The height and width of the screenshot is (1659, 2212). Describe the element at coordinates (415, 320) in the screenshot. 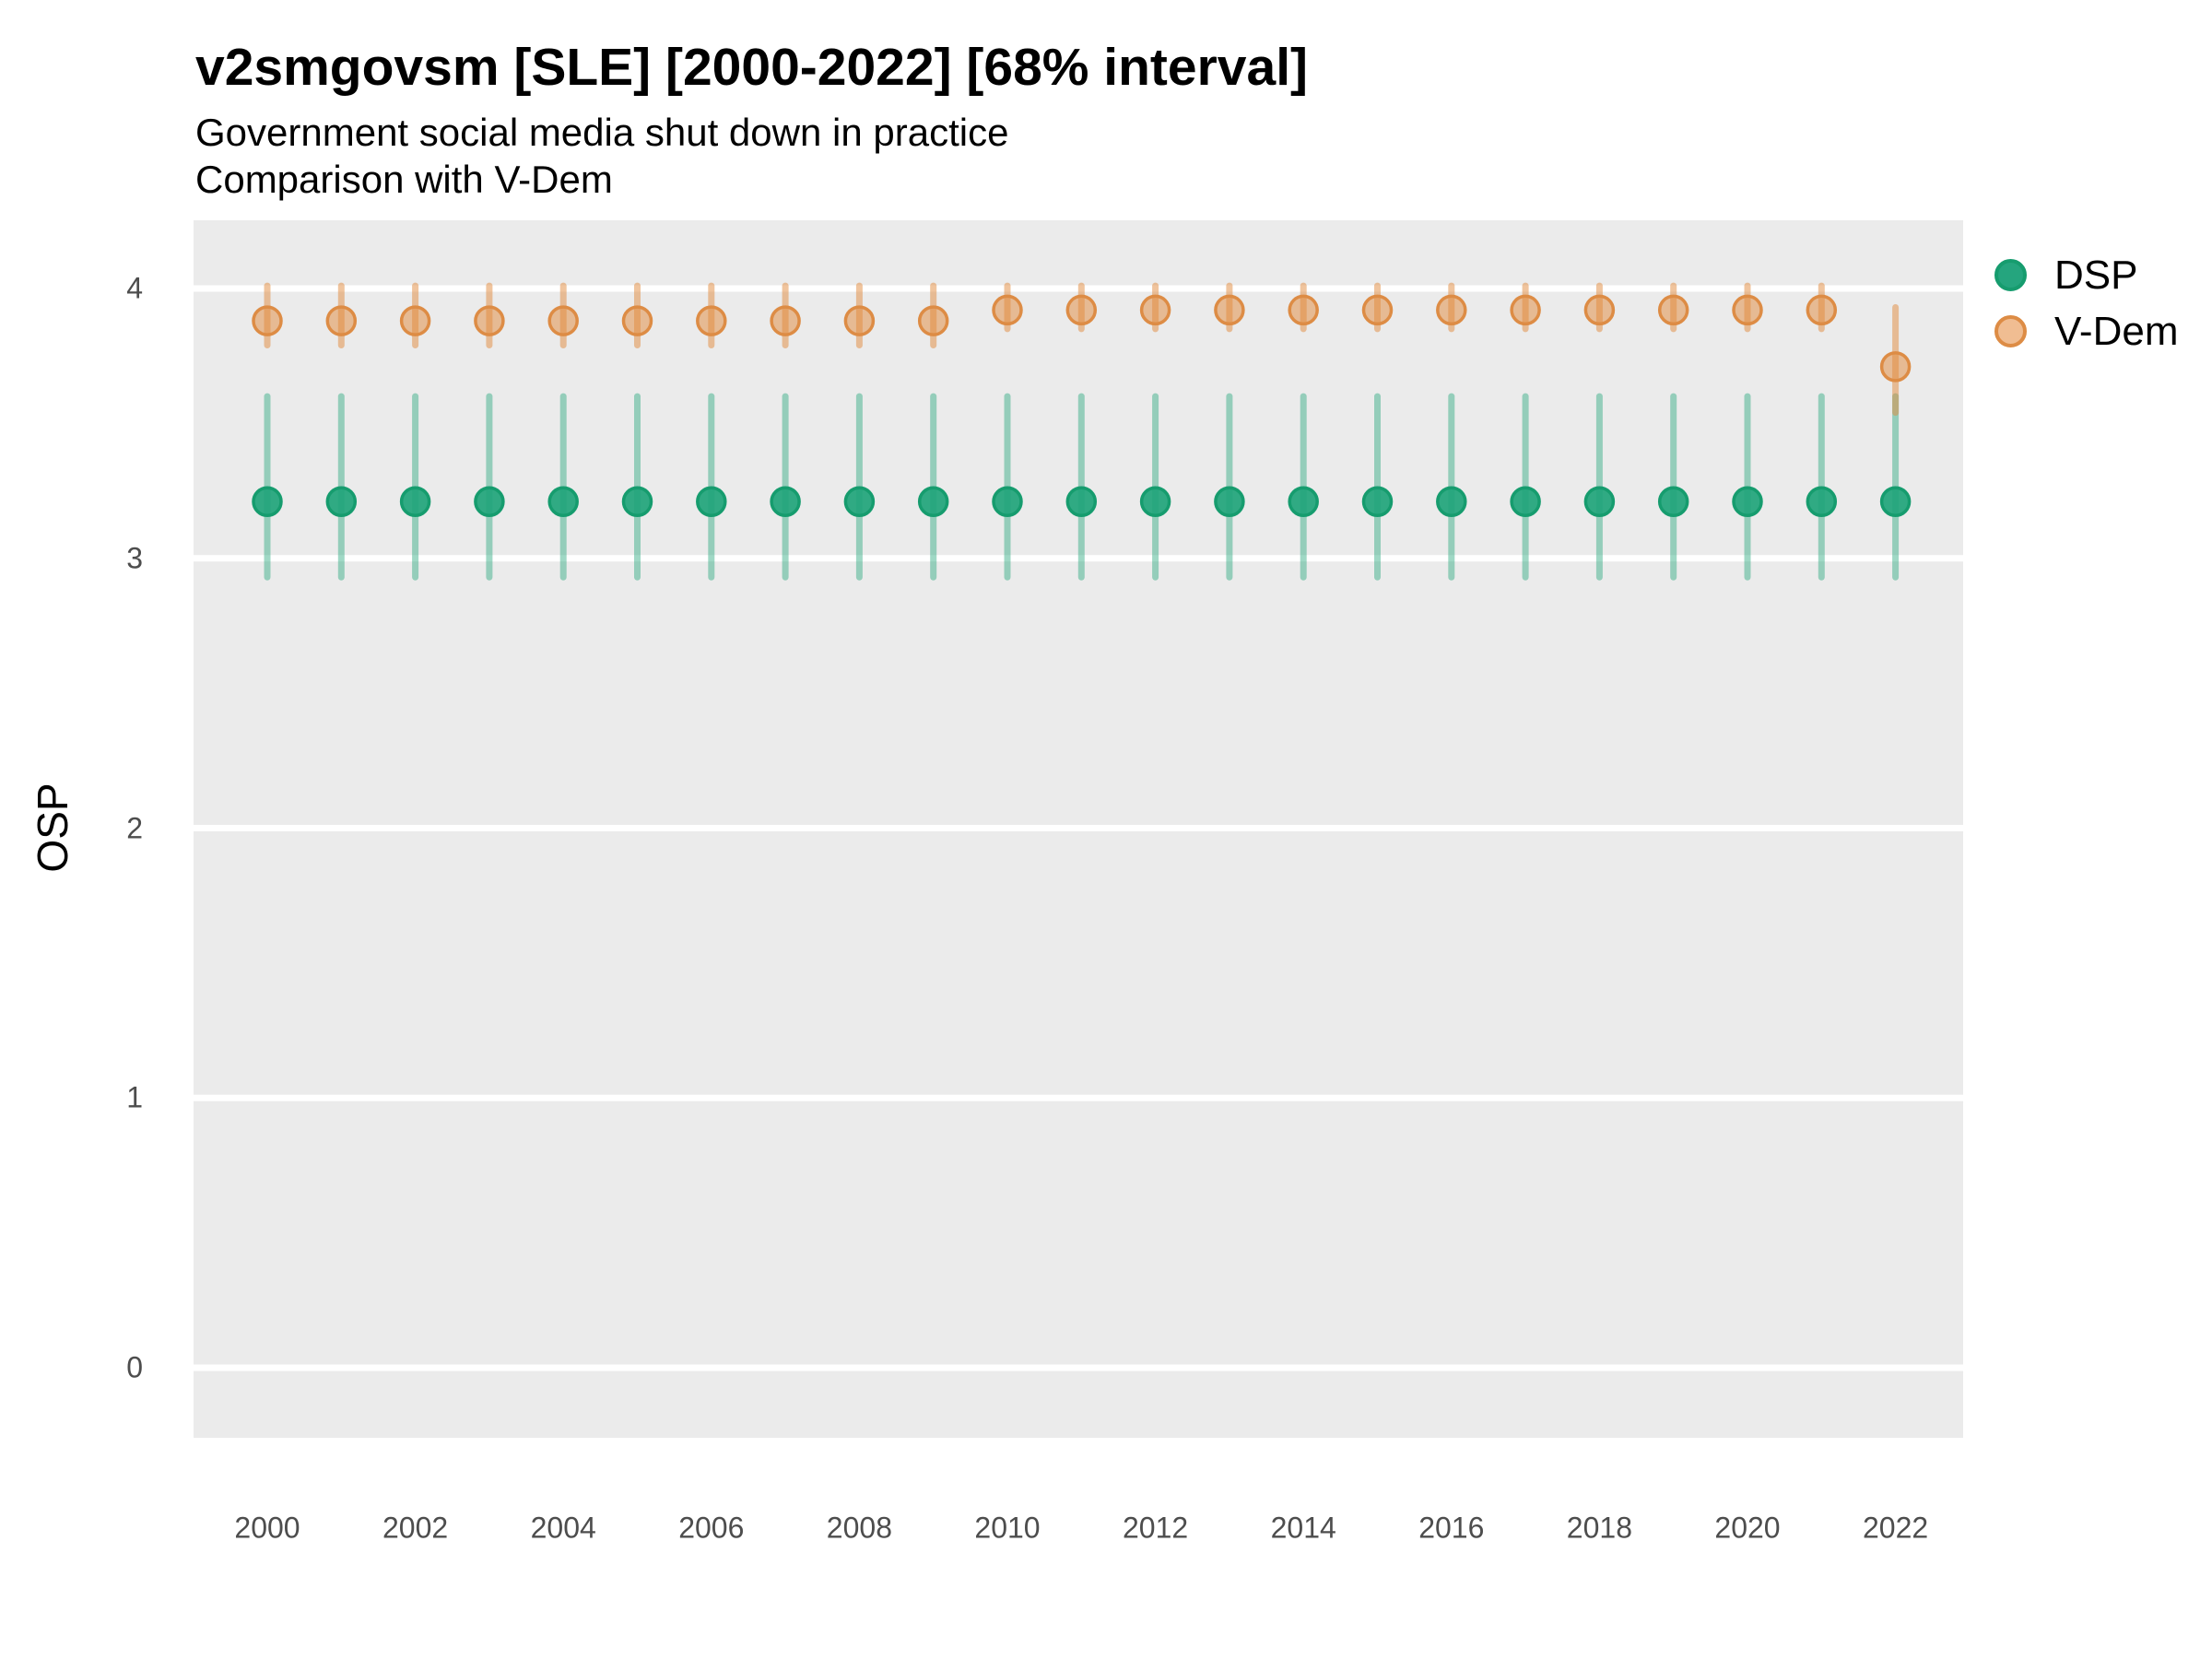

I see `point-v-dem-2002` at that location.